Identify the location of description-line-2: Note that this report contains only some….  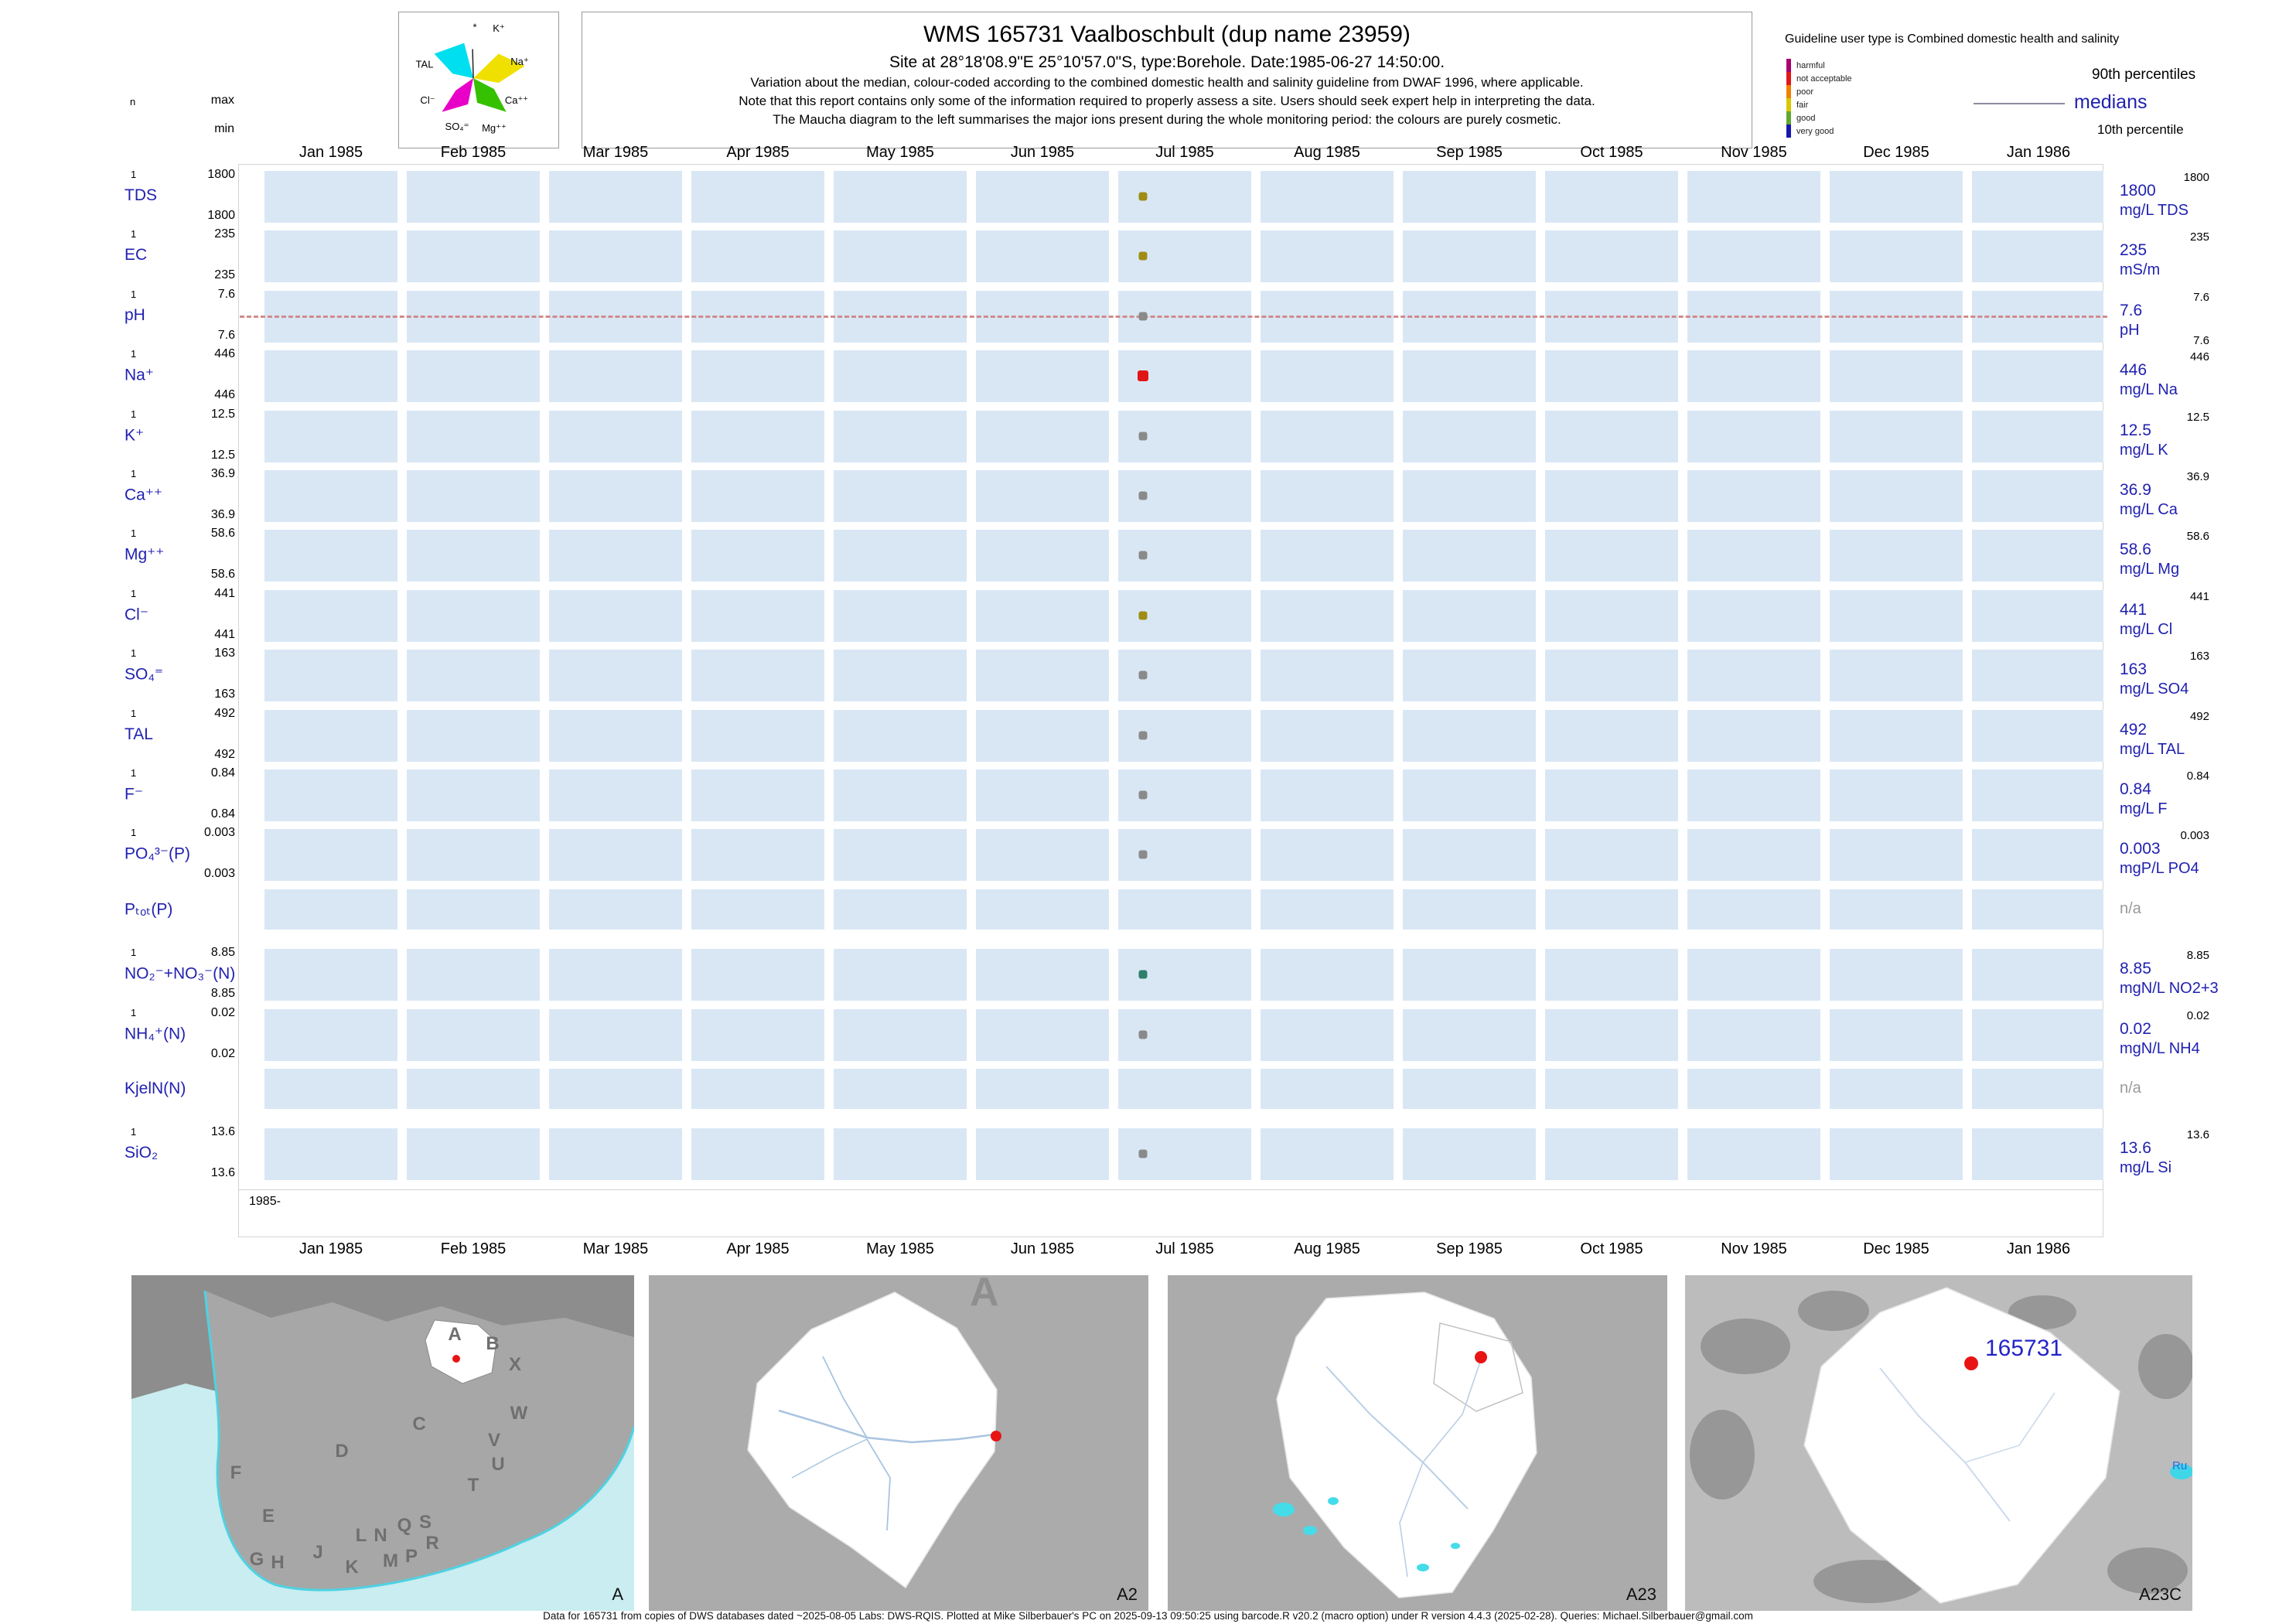
(1167, 101).